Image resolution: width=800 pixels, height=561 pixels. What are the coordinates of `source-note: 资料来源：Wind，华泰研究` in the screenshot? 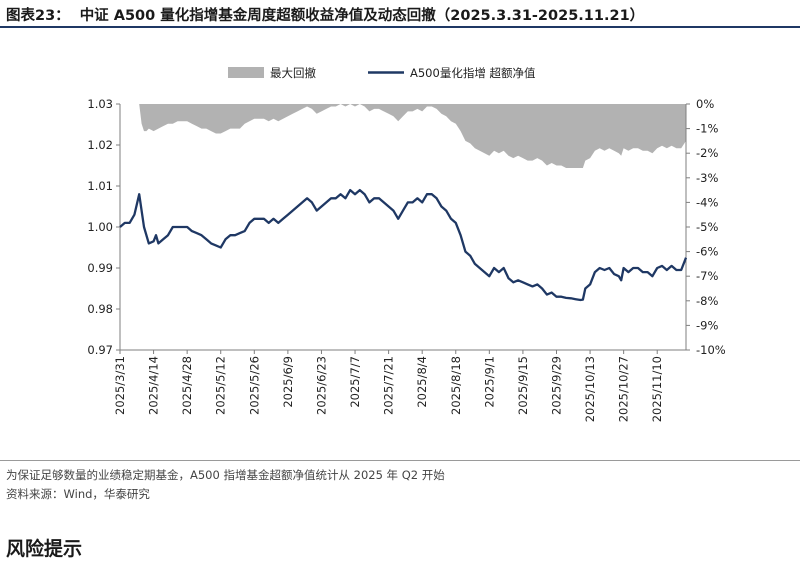 It's located at (78, 494).